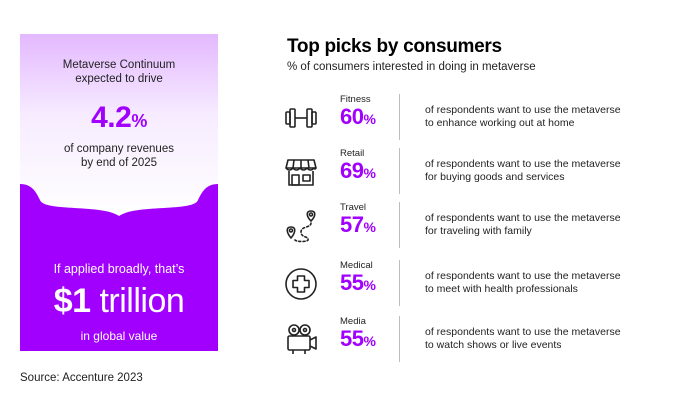 The width and height of the screenshot is (700, 400). Describe the element at coordinates (353, 207) in the screenshot. I see `category-label: Travel` at that location.